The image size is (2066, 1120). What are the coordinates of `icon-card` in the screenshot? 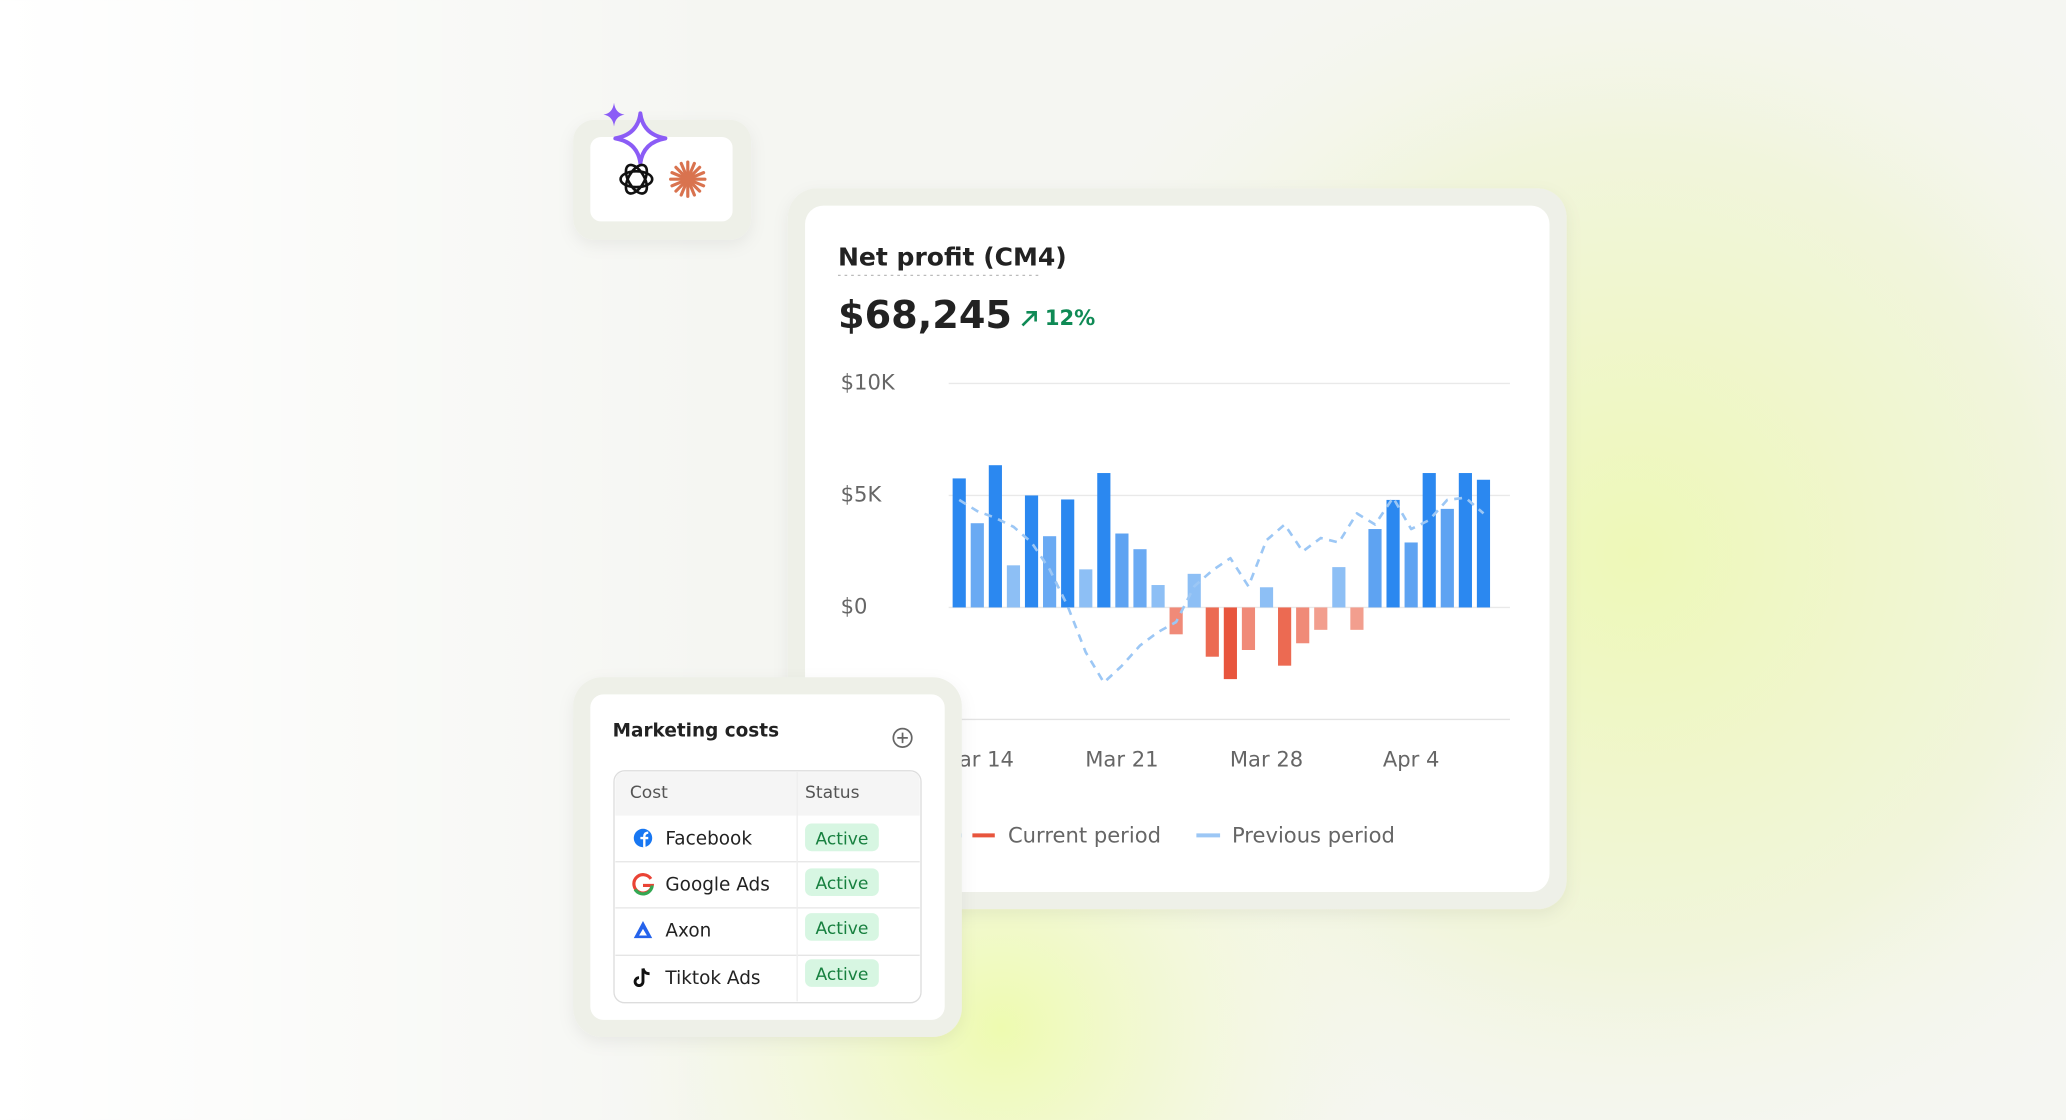 It's located at (661, 179).